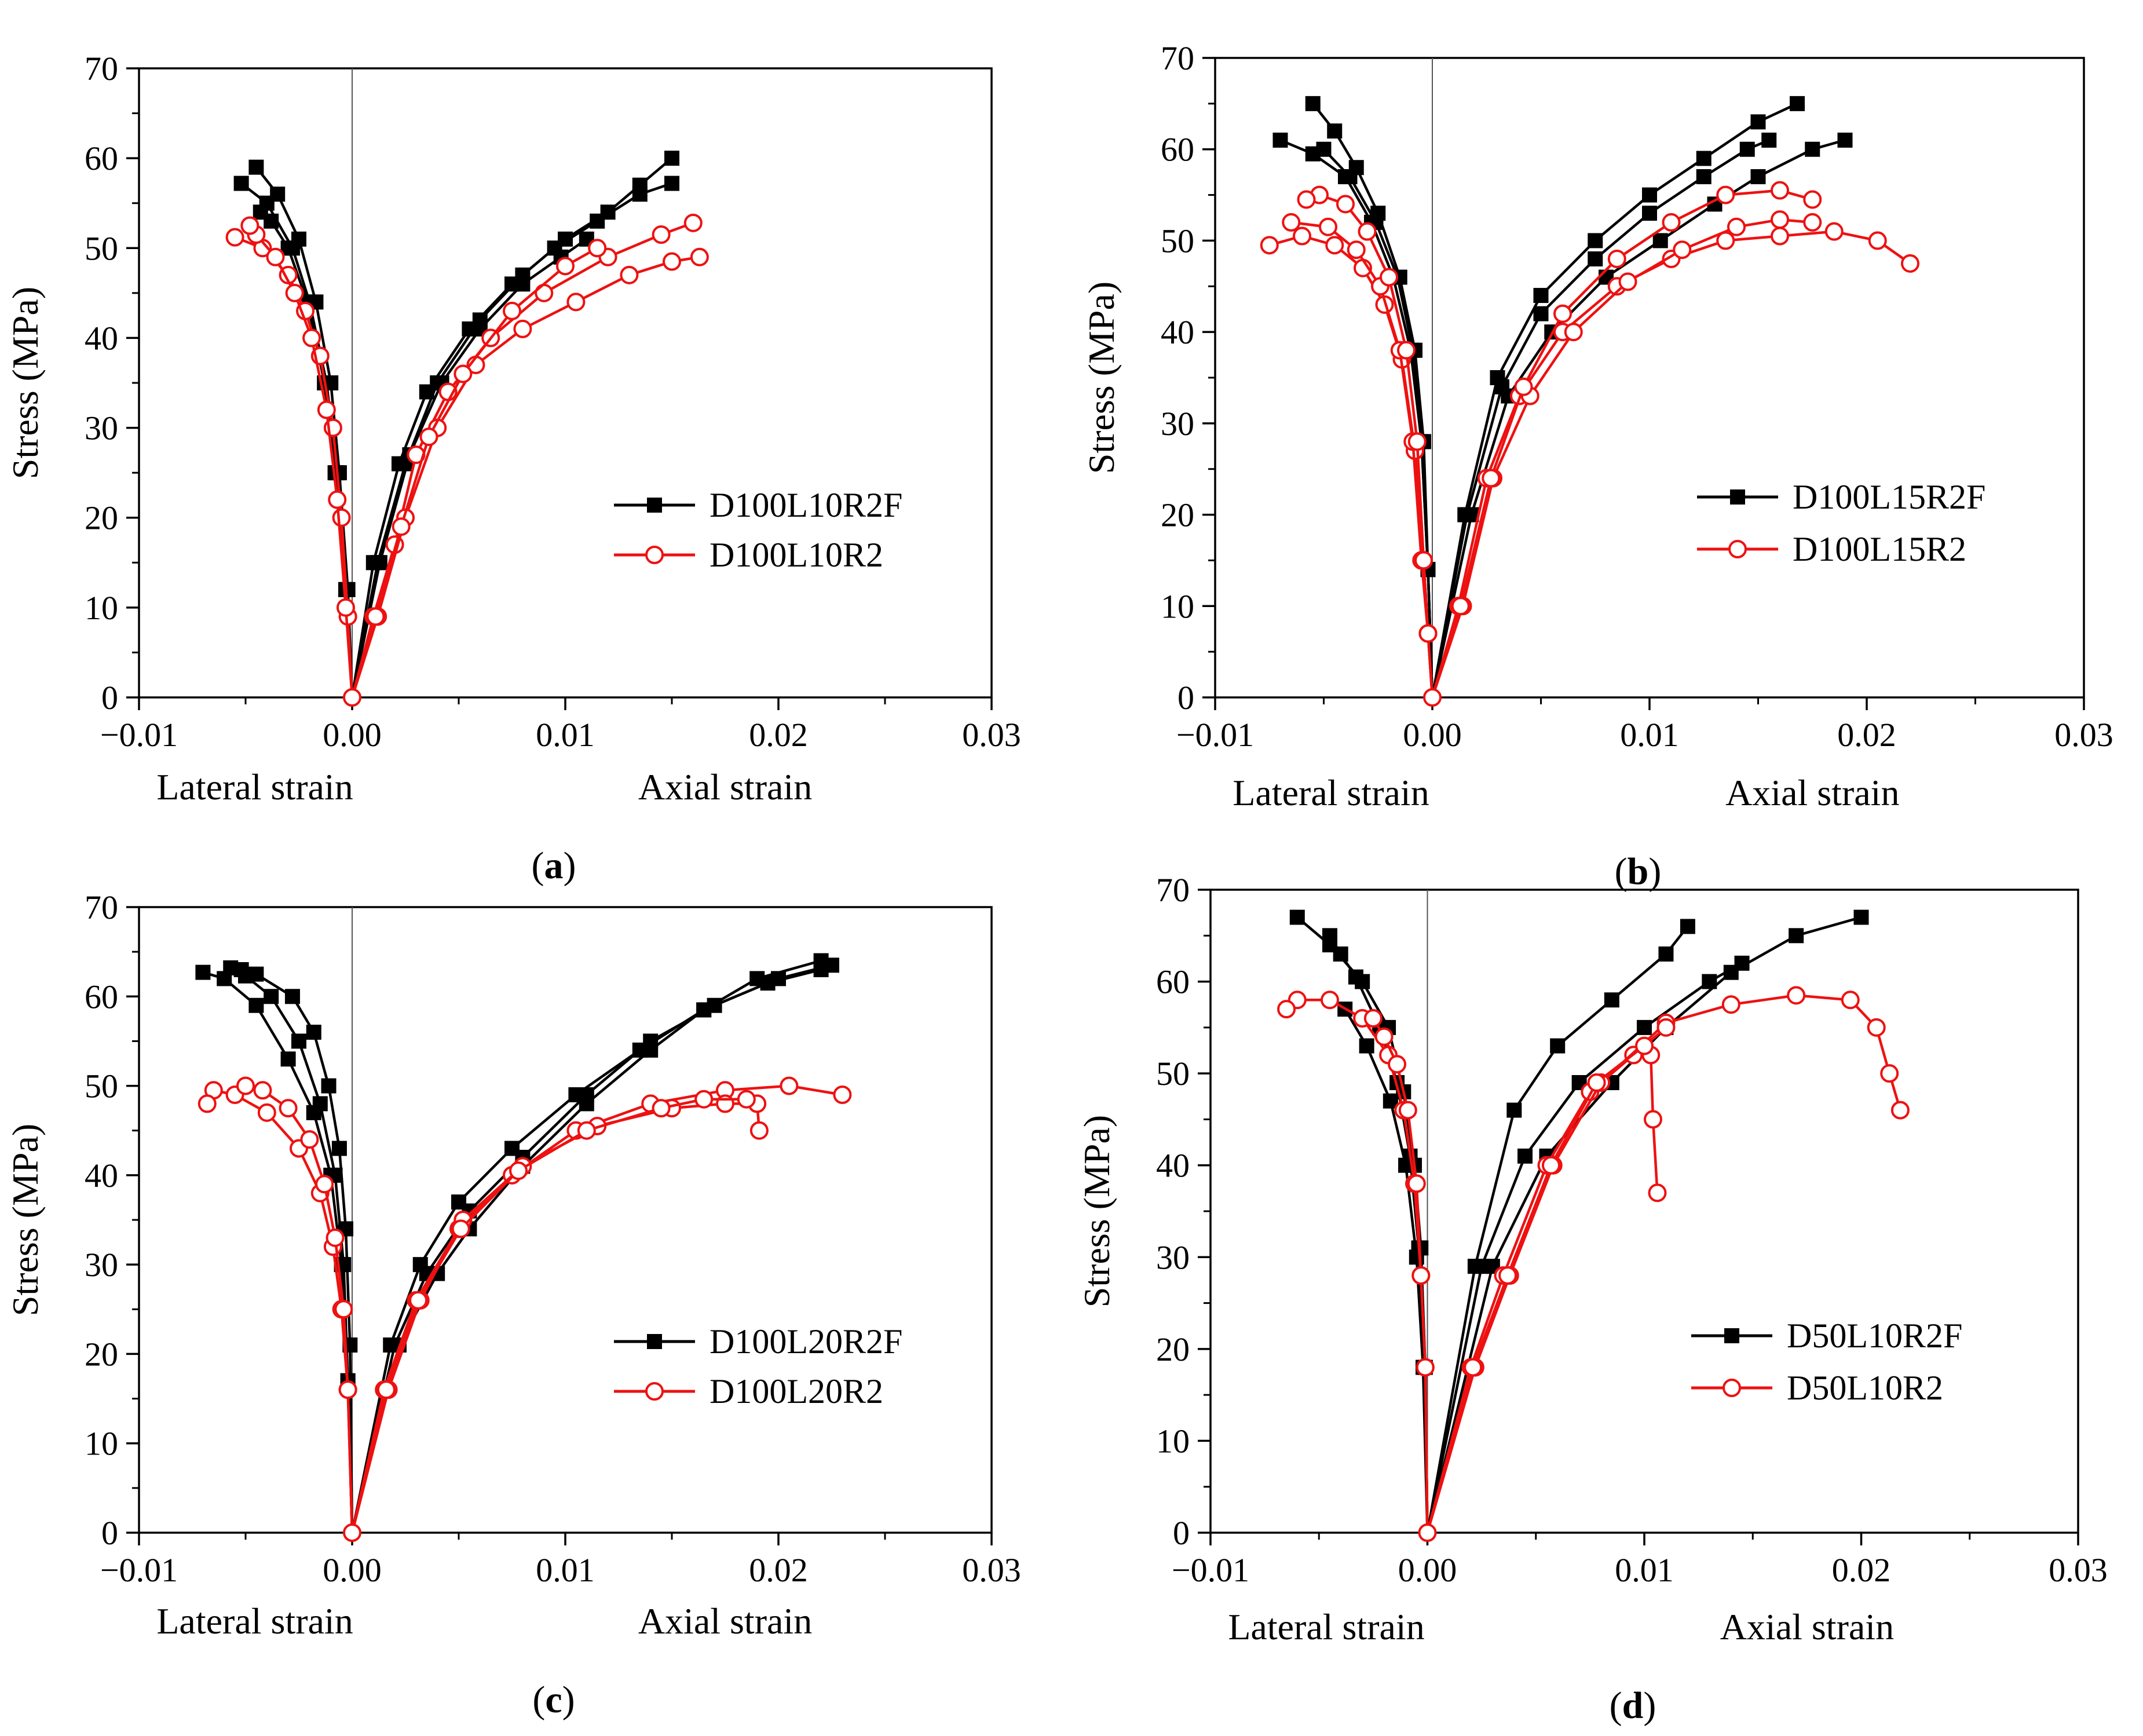 The height and width of the screenshot is (1736, 2143). I want to click on series-D100L10R2F, so click(456, 425).